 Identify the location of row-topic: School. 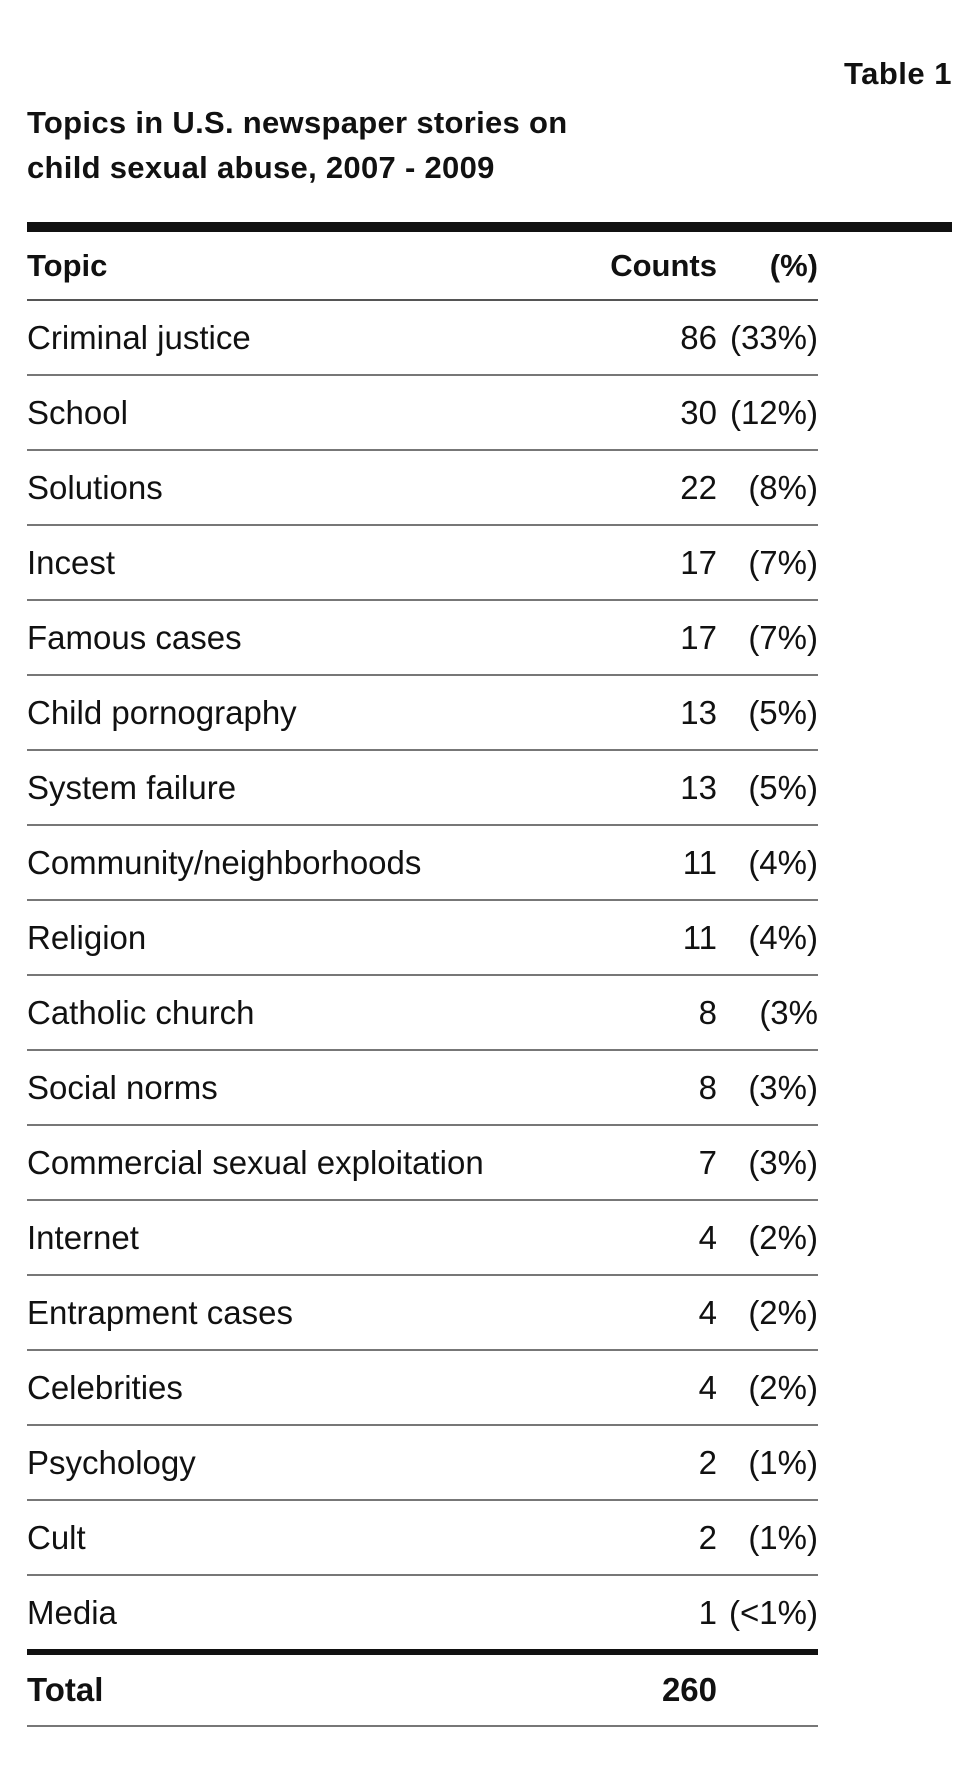
(307, 413).